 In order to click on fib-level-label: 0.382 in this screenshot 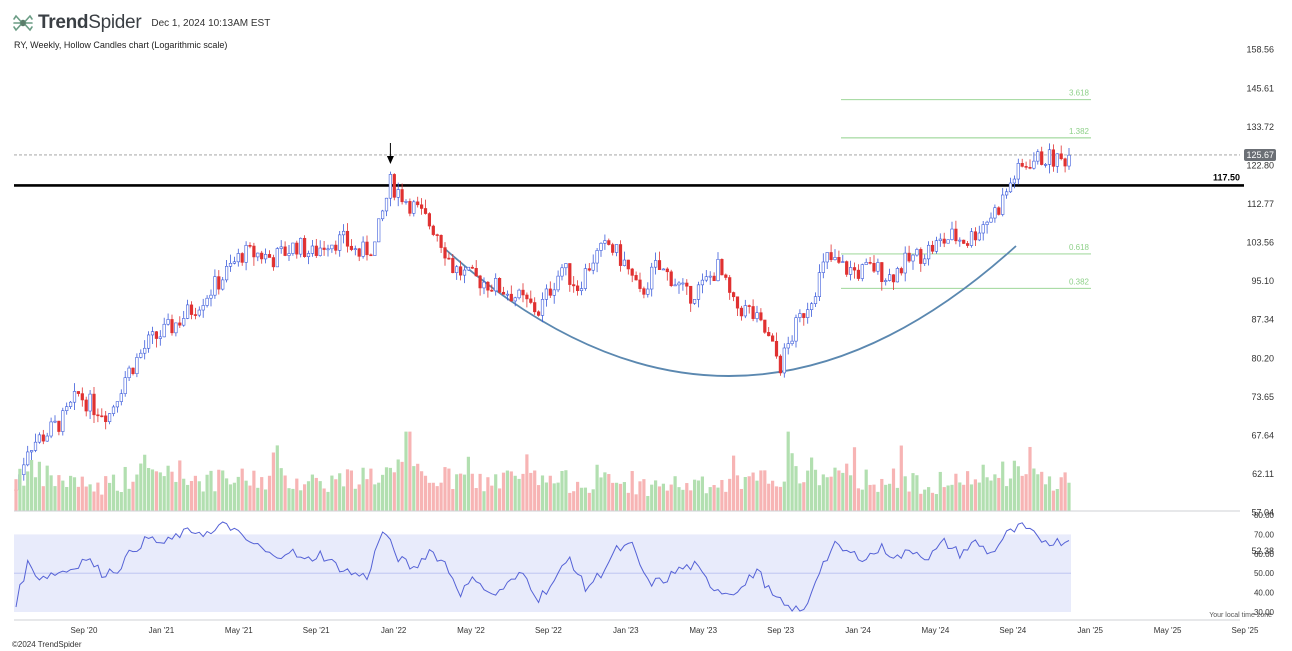, I will do `click(1079, 281)`.